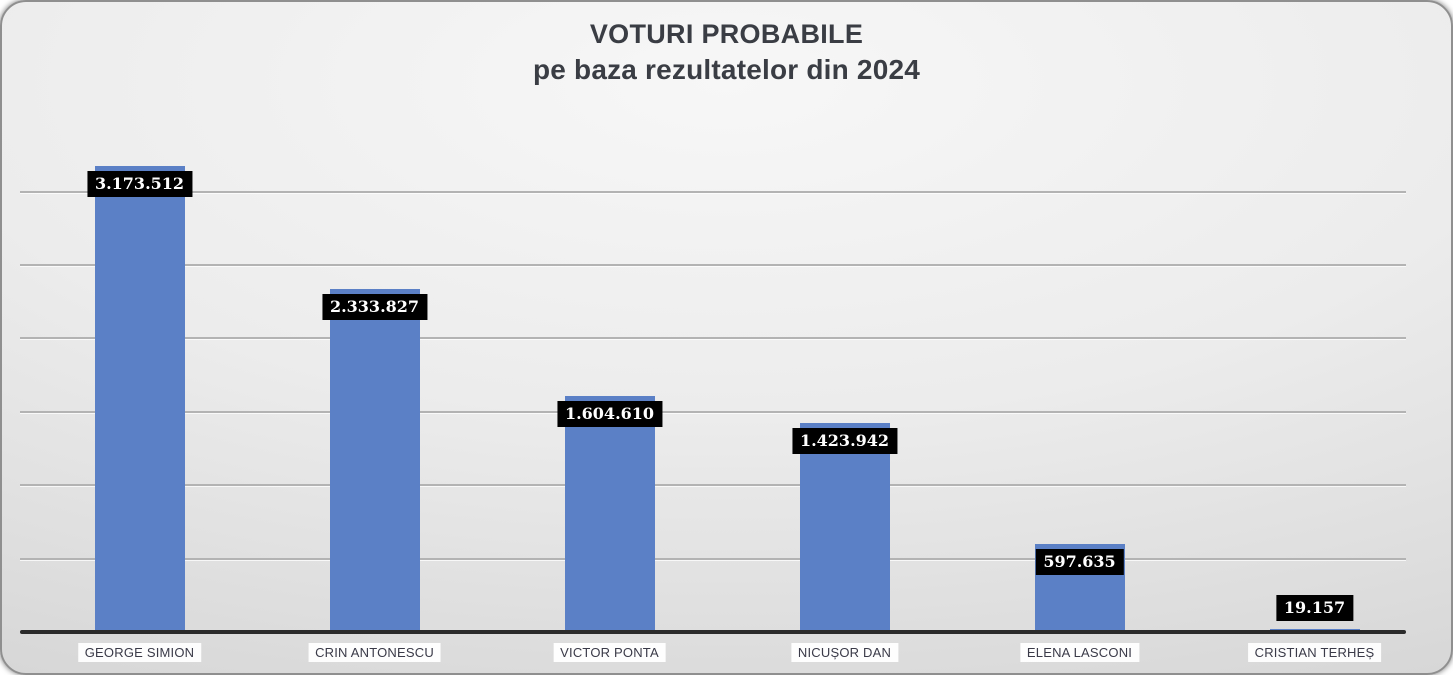 Image resolution: width=1453 pixels, height=675 pixels. What do you see at coordinates (844, 527) in the screenshot?
I see `bar-nicu-or-dan` at bounding box center [844, 527].